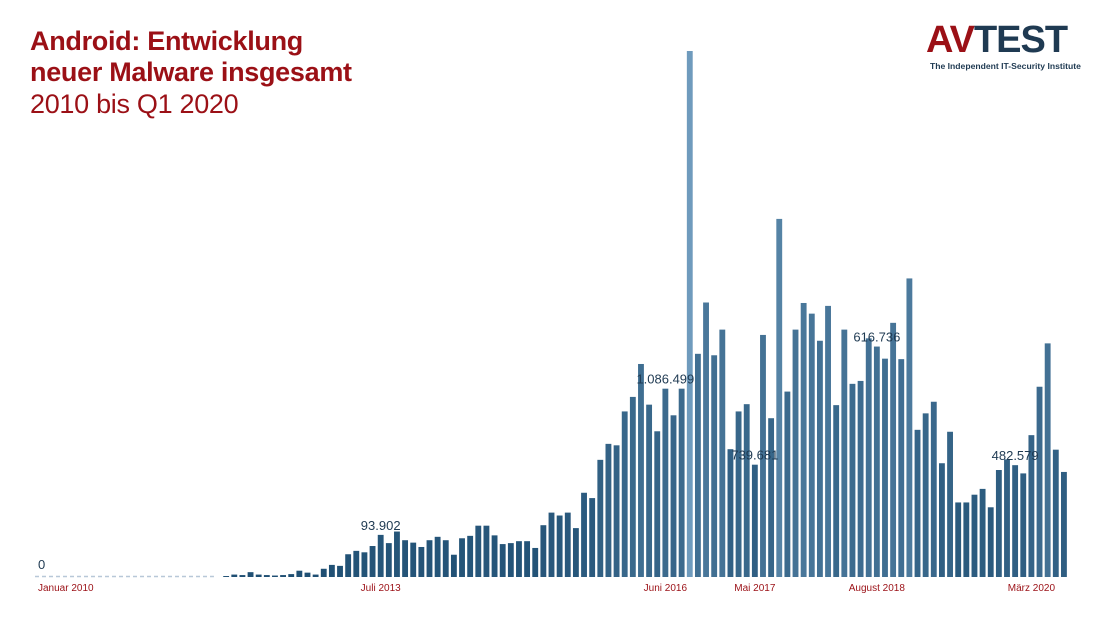 The image size is (1106, 623). What do you see at coordinates (41, 564) in the screenshot?
I see `data-label: 0` at bounding box center [41, 564].